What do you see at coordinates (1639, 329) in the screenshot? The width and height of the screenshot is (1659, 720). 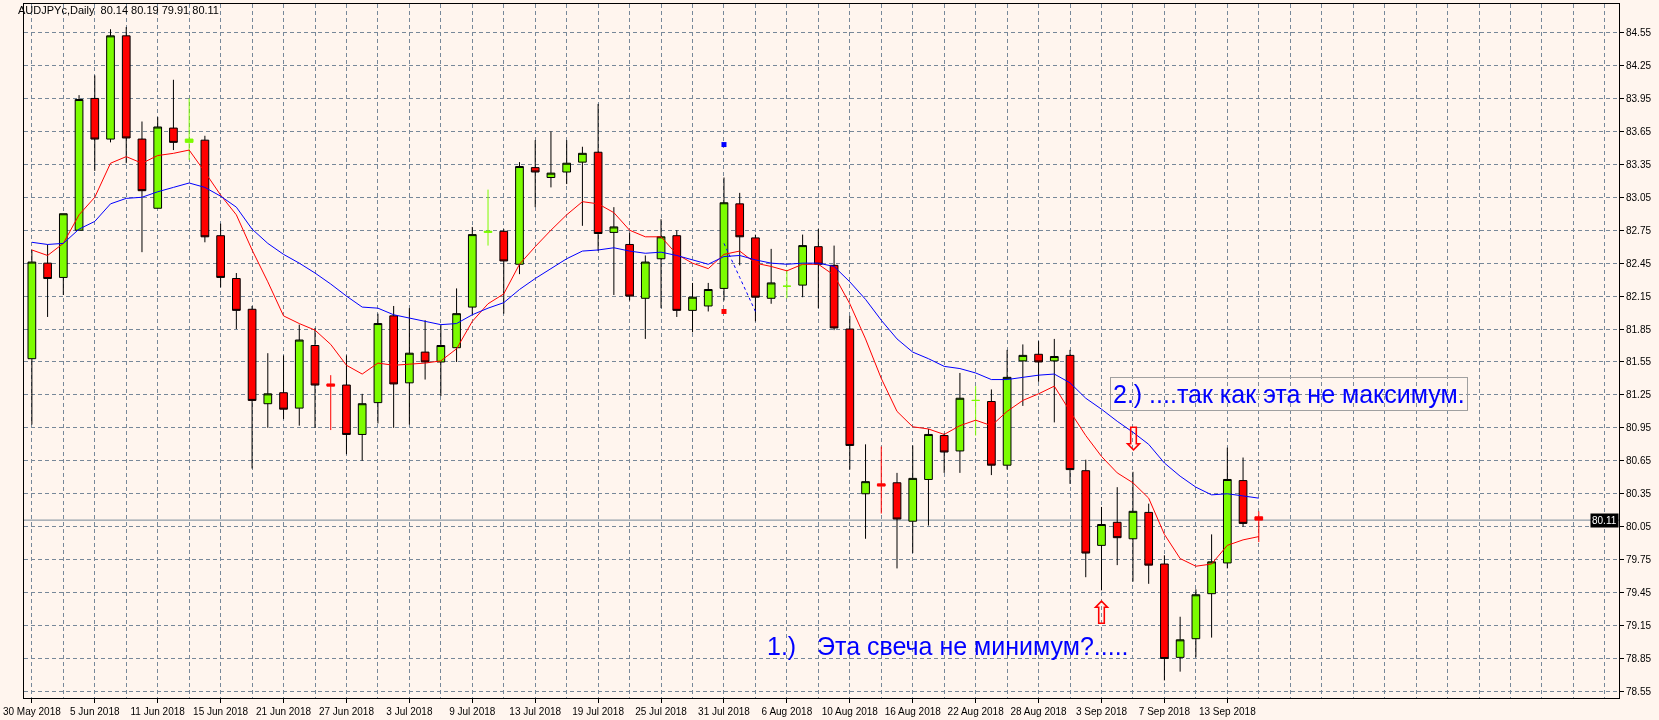 I see `y-tick-label: 81.85` at bounding box center [1639, 329].